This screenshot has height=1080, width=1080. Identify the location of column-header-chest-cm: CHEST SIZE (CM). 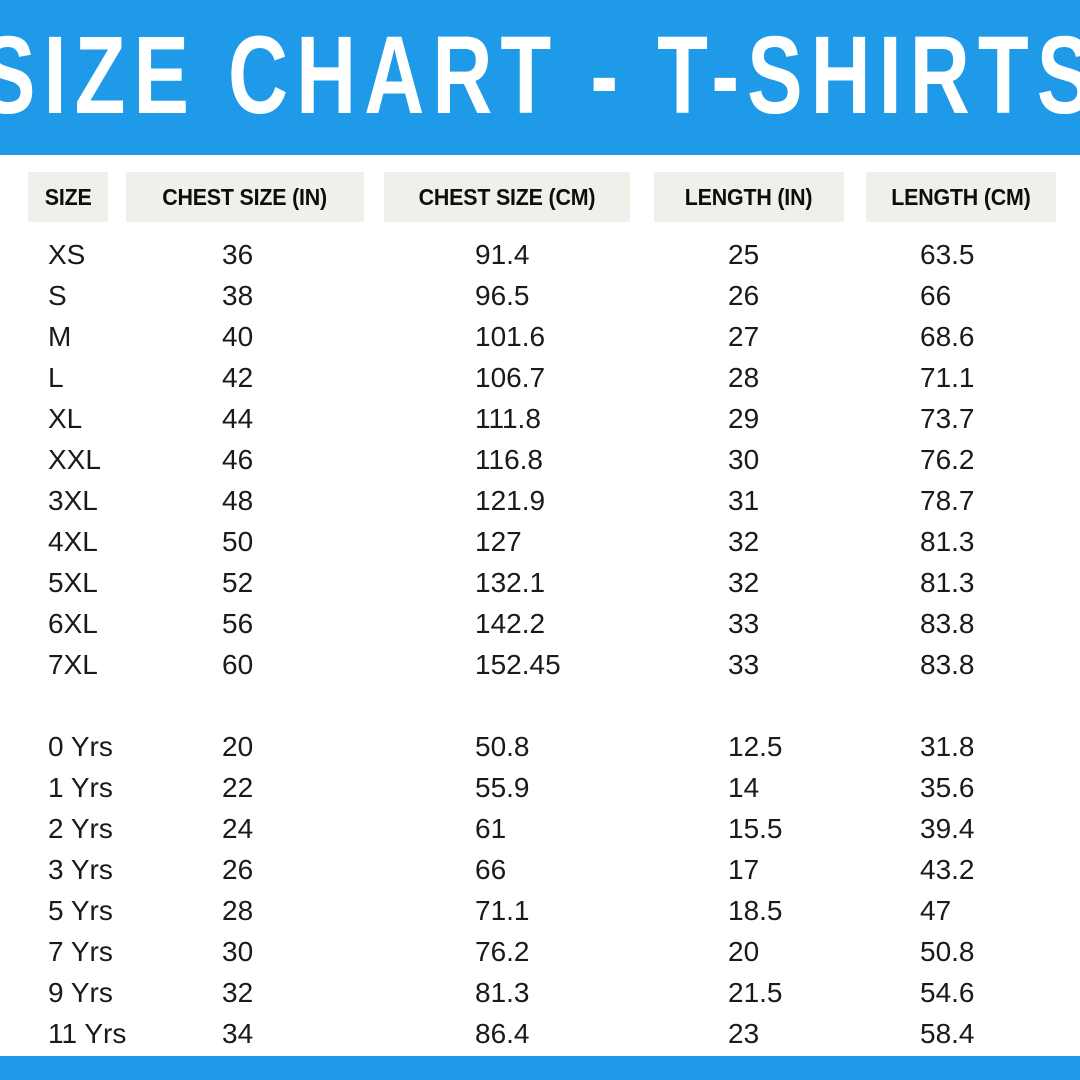
(507, 197).